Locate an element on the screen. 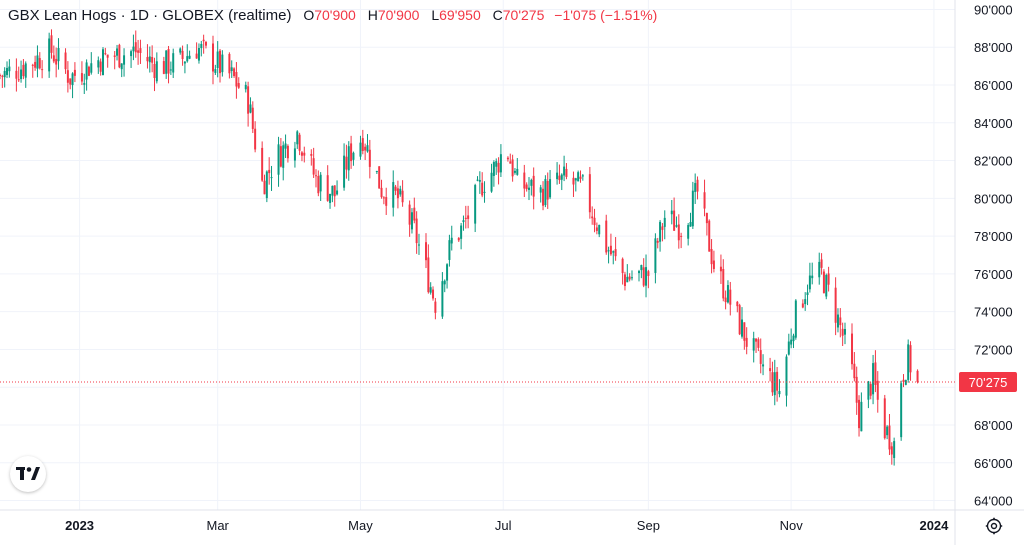 The image size is (1024, 545). x-axis-tick-label: Jul is located at coordinates (503, 525).